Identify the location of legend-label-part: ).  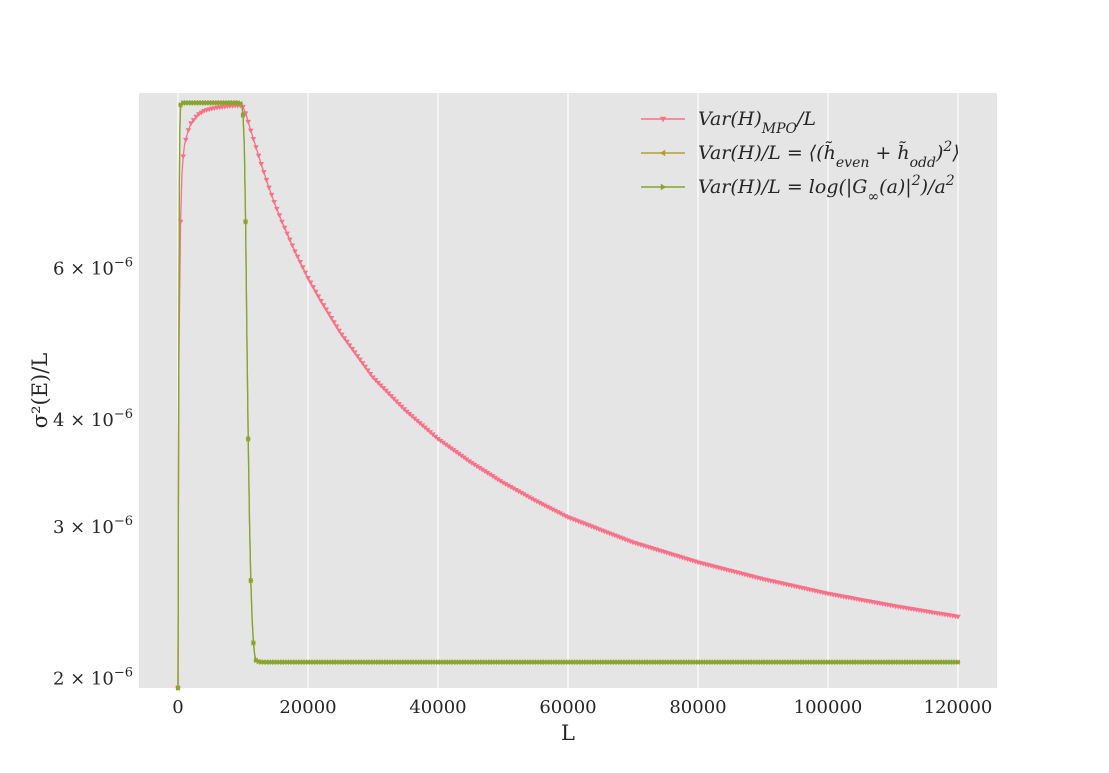
(939, 153).